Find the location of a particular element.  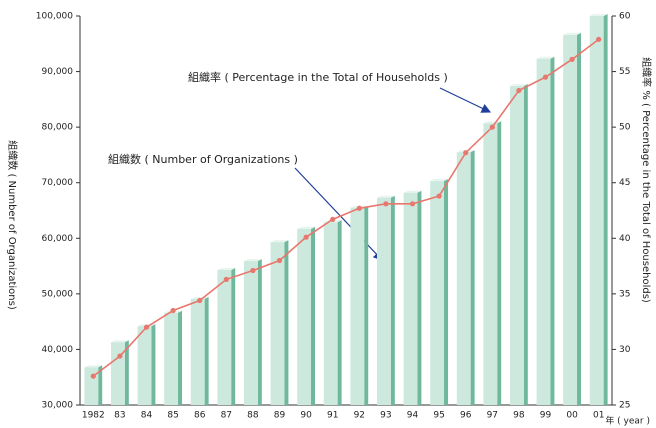

y2-tick-label: 50 is located at coordinates (625, 128).